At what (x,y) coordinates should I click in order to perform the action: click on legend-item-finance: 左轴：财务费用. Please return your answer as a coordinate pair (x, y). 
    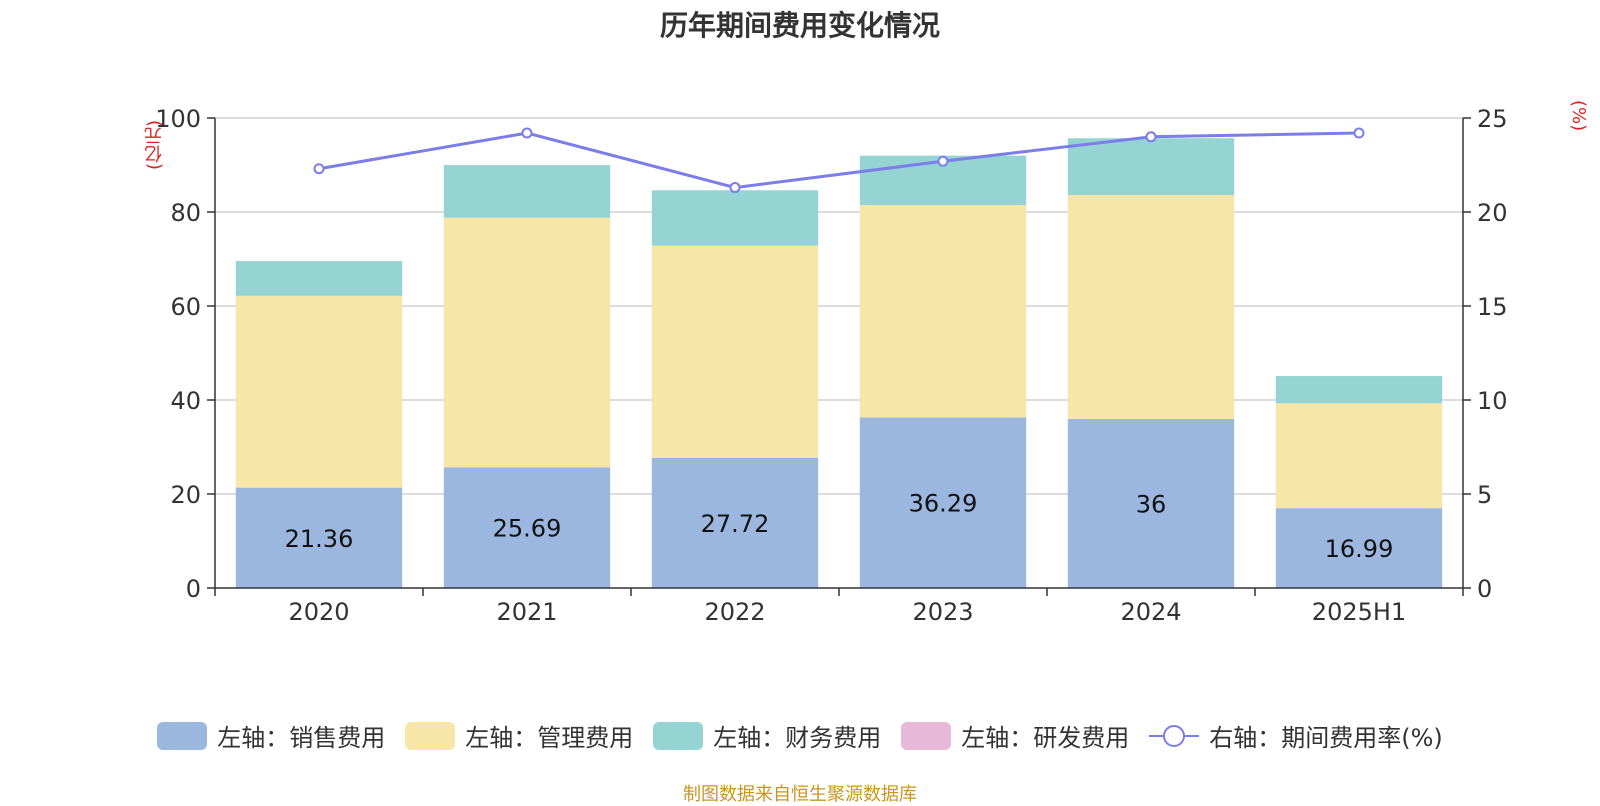
    Looking at the image, I should click on (767, 735).